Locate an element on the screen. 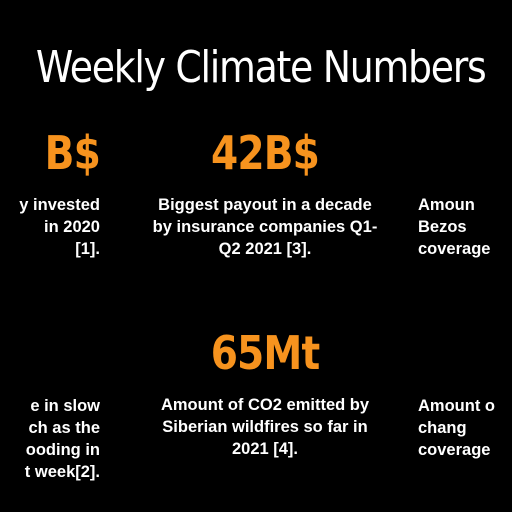 Image resolution: width=512 pixels, height=512 pixels. stat-description: Amoun Bezos coverage is located at coordinates (454, 227).